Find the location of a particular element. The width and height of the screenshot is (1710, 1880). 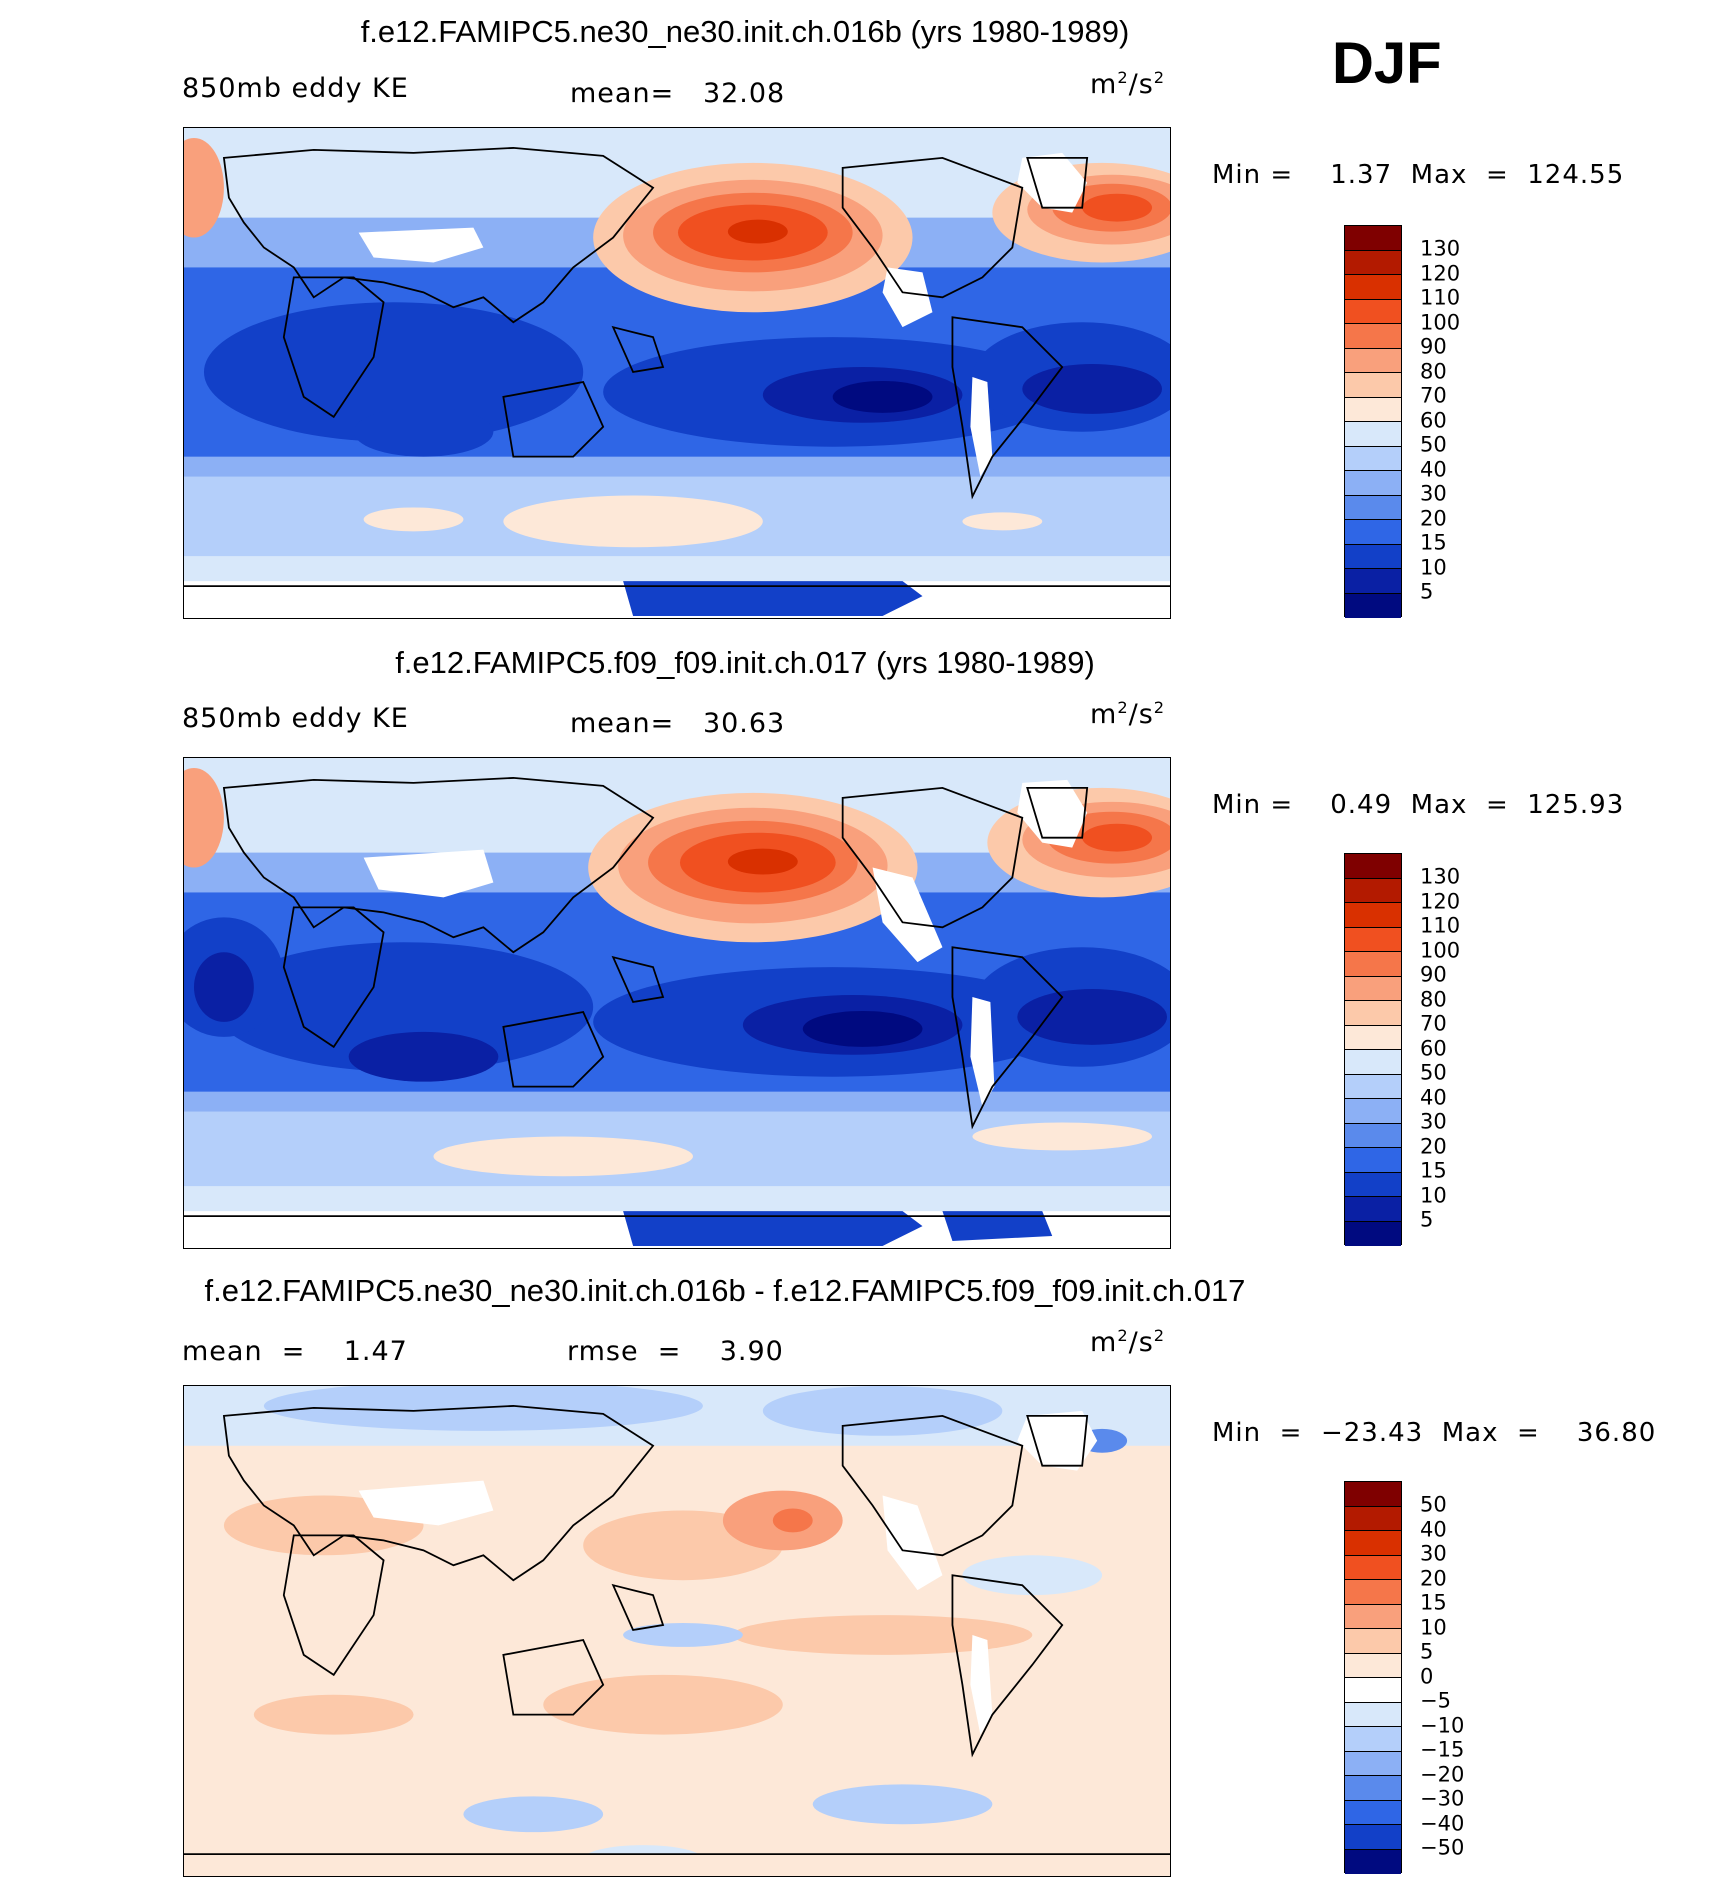

panel1-colorbar-label: 30 is located at coordinates (1433, 493).